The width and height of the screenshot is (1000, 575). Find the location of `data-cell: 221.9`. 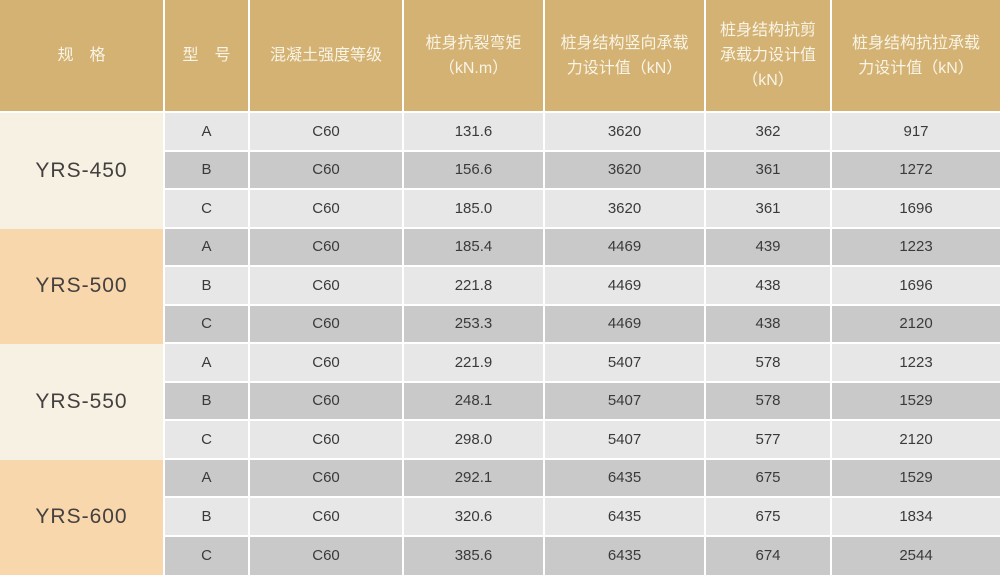

data-cell: 221.9 is located at coordinates (474, 363).